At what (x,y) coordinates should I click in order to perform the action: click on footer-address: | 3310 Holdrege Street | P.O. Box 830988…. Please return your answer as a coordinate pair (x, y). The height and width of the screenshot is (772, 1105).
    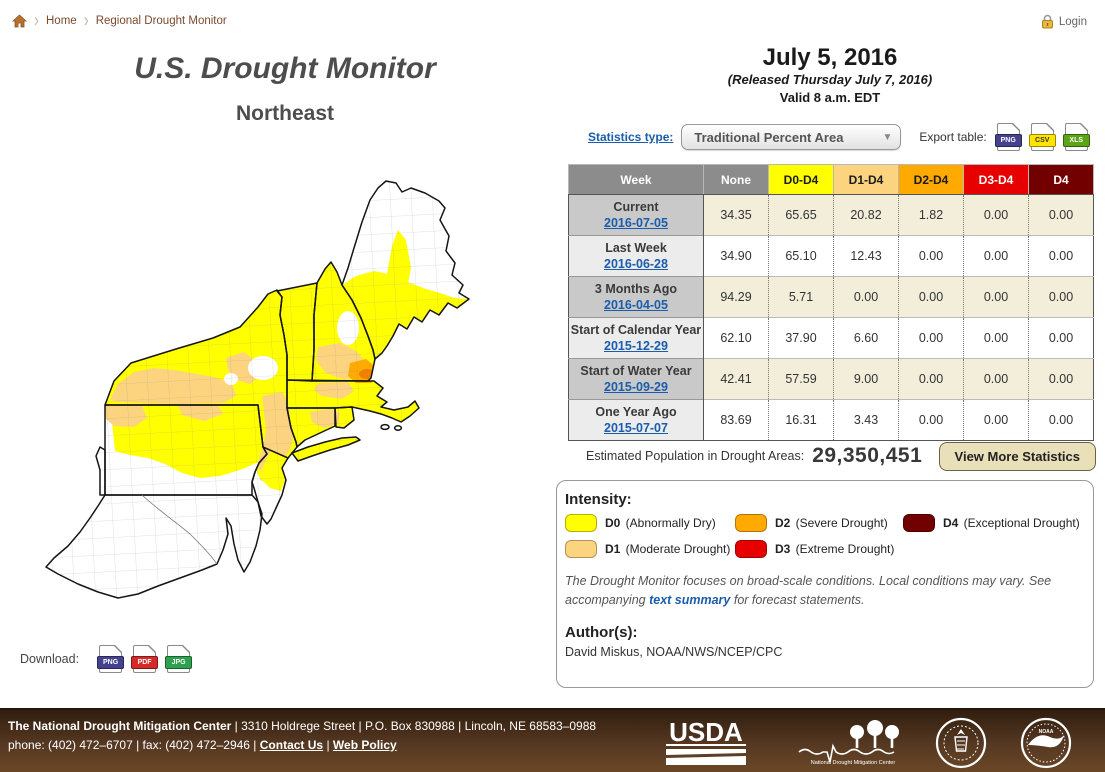
    Looking at the image, I should click on (414, 726).